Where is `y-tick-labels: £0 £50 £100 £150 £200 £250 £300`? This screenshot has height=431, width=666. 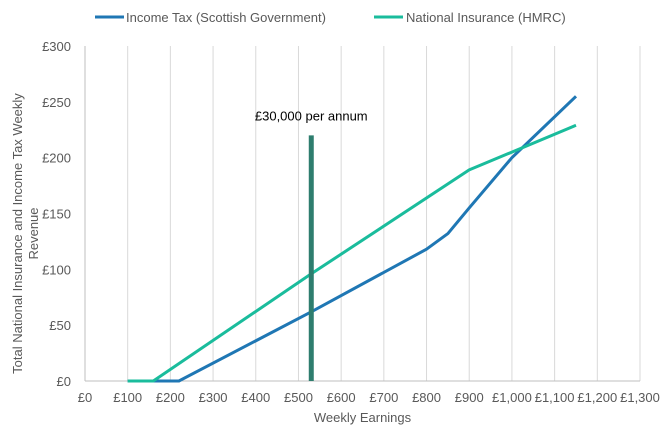 y-tick-labels: £0 £50 £100 £150 £200 £250 £300 is located at coordinates (56, 214).